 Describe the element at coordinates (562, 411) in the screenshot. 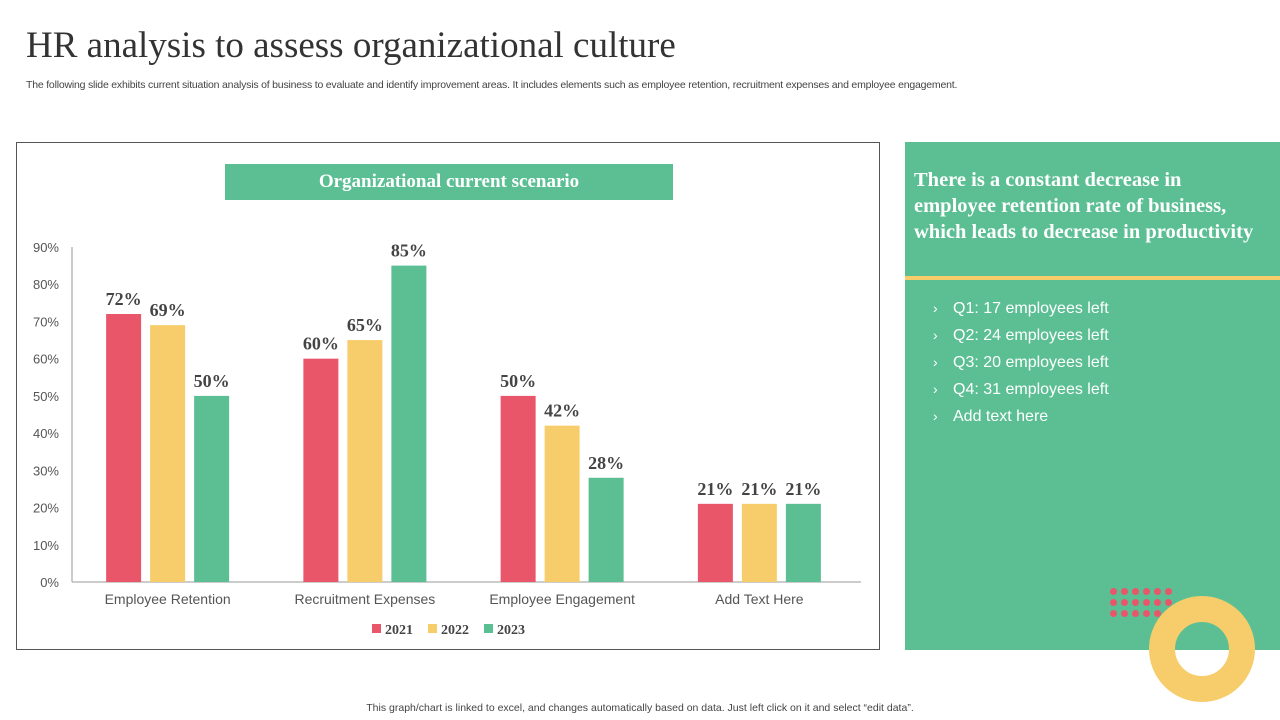

I see `data-label: 42%` at that location.